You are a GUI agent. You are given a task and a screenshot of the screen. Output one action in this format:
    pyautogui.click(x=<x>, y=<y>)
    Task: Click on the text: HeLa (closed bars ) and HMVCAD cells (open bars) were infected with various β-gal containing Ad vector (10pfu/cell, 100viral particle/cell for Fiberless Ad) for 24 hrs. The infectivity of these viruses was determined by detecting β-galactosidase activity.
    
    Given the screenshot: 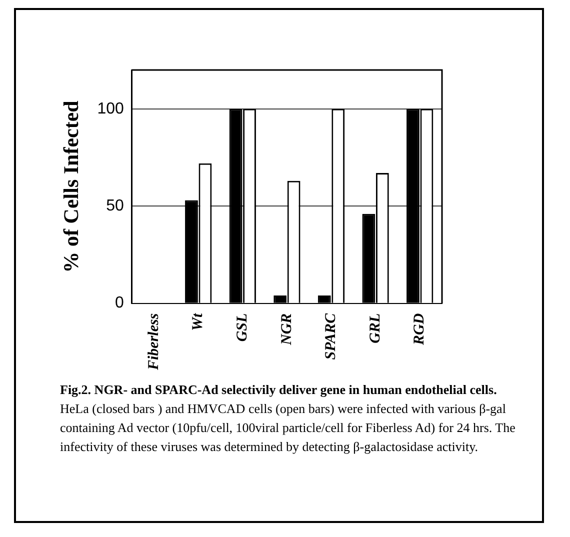 What is the action you would take?
    pyautogui.click(x=288, y=428)
    